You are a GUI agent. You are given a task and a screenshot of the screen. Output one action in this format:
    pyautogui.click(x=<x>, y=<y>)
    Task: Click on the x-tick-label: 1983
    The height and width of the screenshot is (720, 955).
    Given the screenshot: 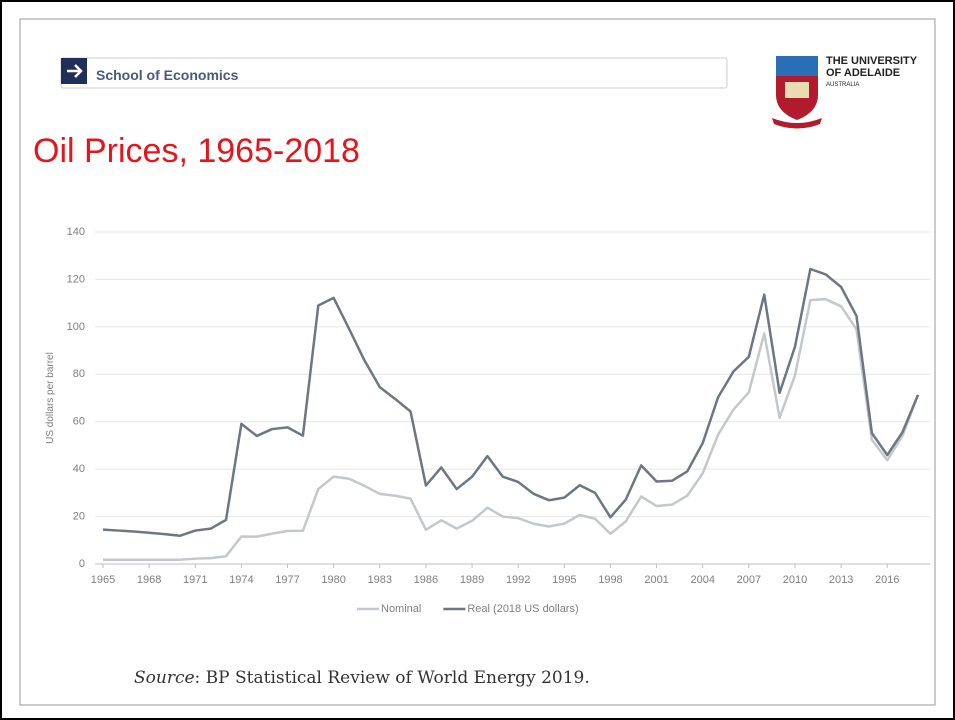 What is the action you would take?
    pyautogui.click(x=380, y=580)
    